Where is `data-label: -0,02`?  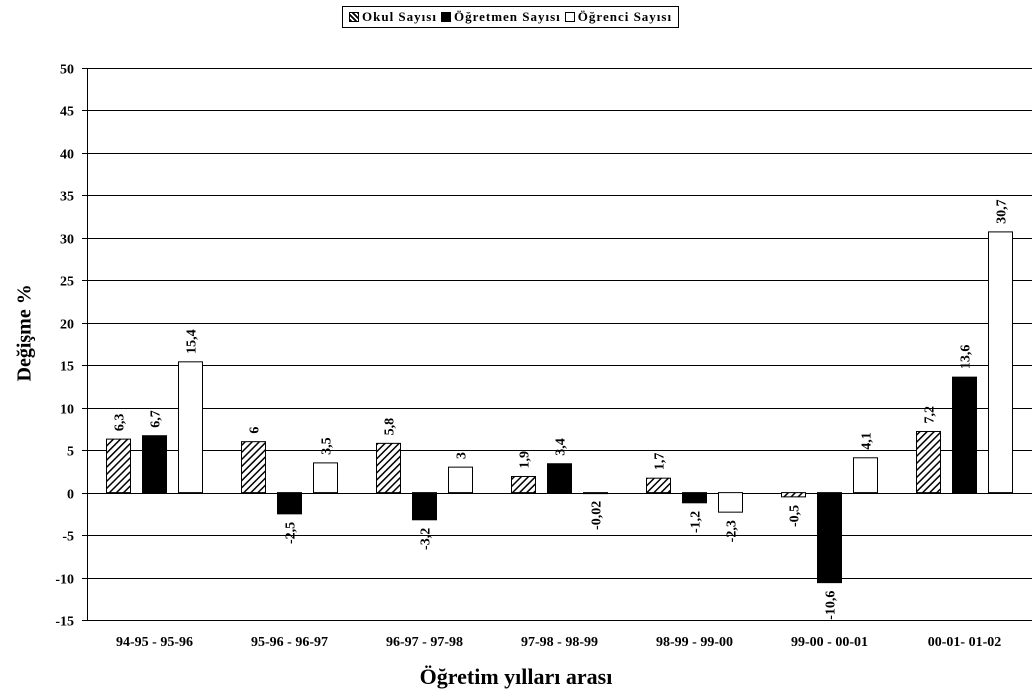
data-label: -0,02 is located at coordinates (597, 515).